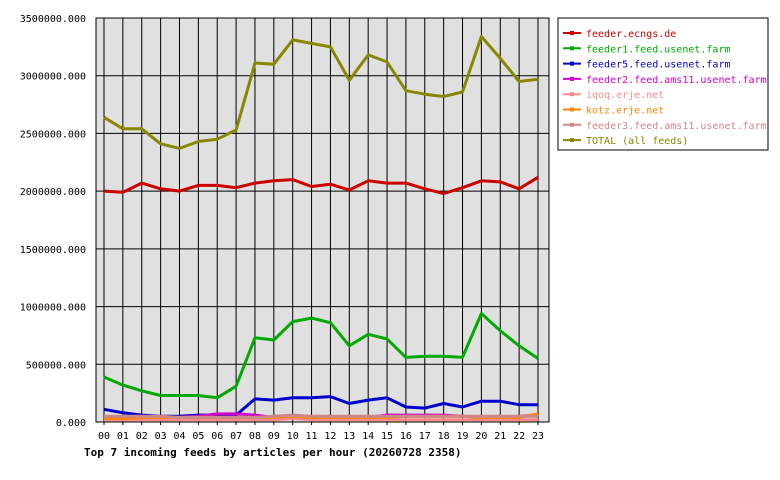  Describe the element at coordinates (330, 436) in the screenshot. I see `x-tick-label: 12` at that location.